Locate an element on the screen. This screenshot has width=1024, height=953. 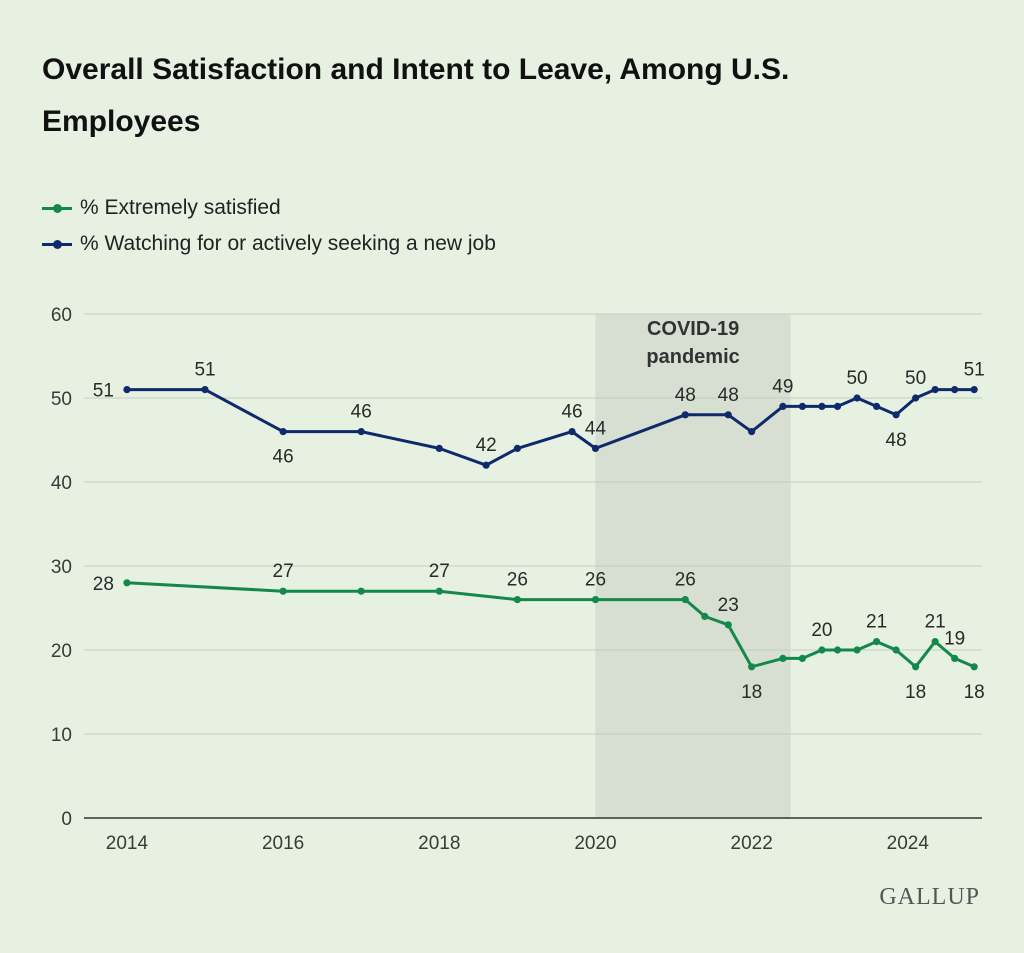
x-tick-label: 2014 is located at coordinates (127, 843).